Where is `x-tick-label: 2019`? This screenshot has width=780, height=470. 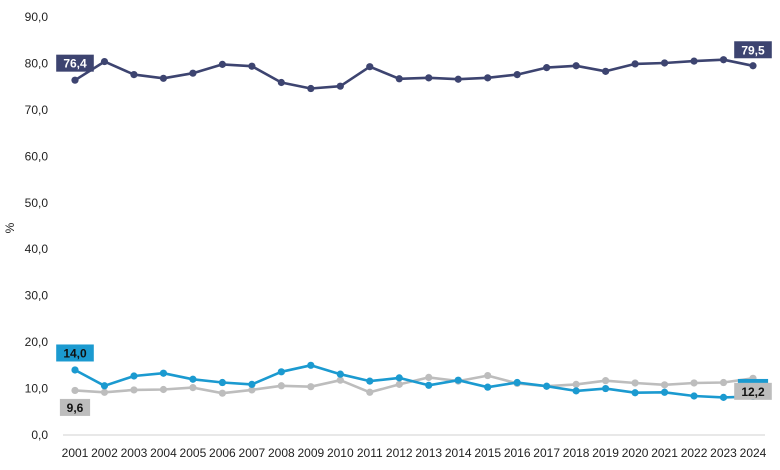
x-tick-label: 2019 is located at coordinates (605, 453).